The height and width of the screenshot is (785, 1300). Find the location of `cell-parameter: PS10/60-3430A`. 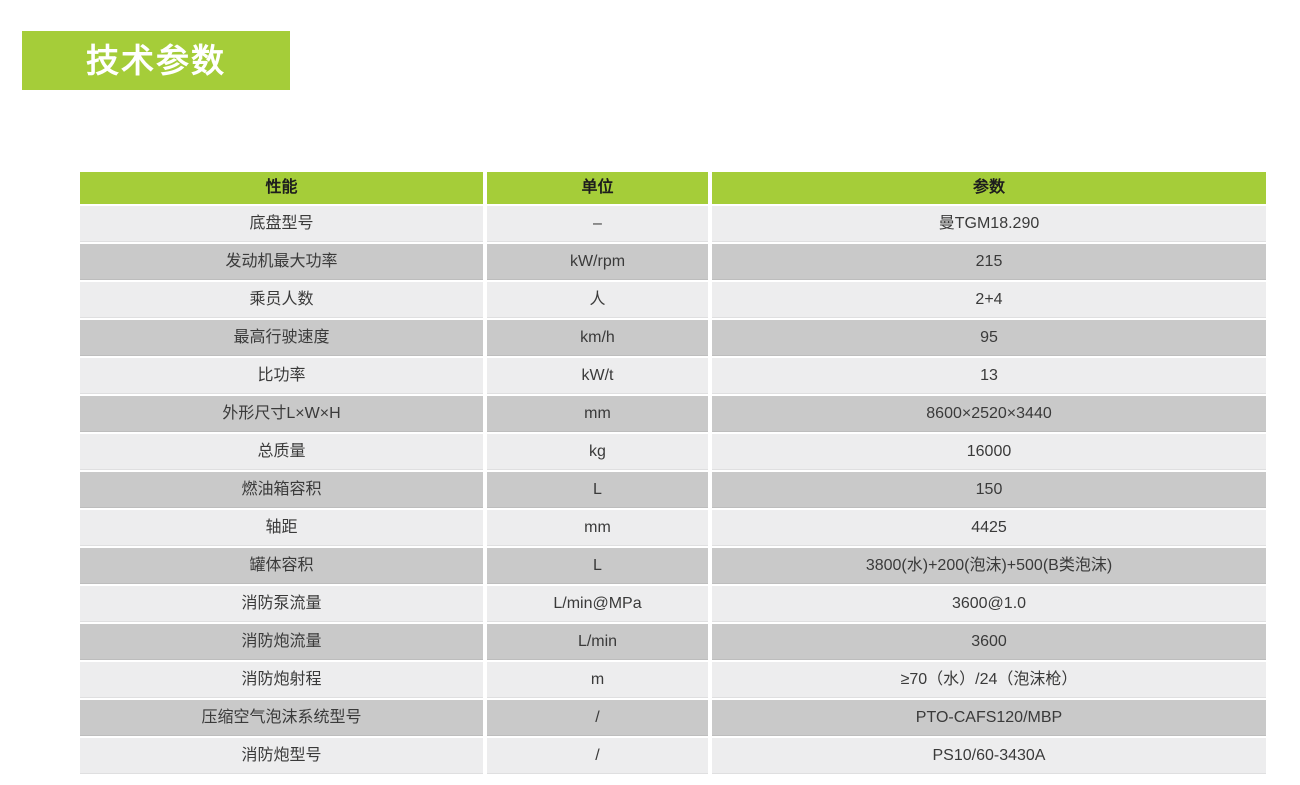

cell-parameter: PS10/60-3430A is located at coordinates (989, 756).